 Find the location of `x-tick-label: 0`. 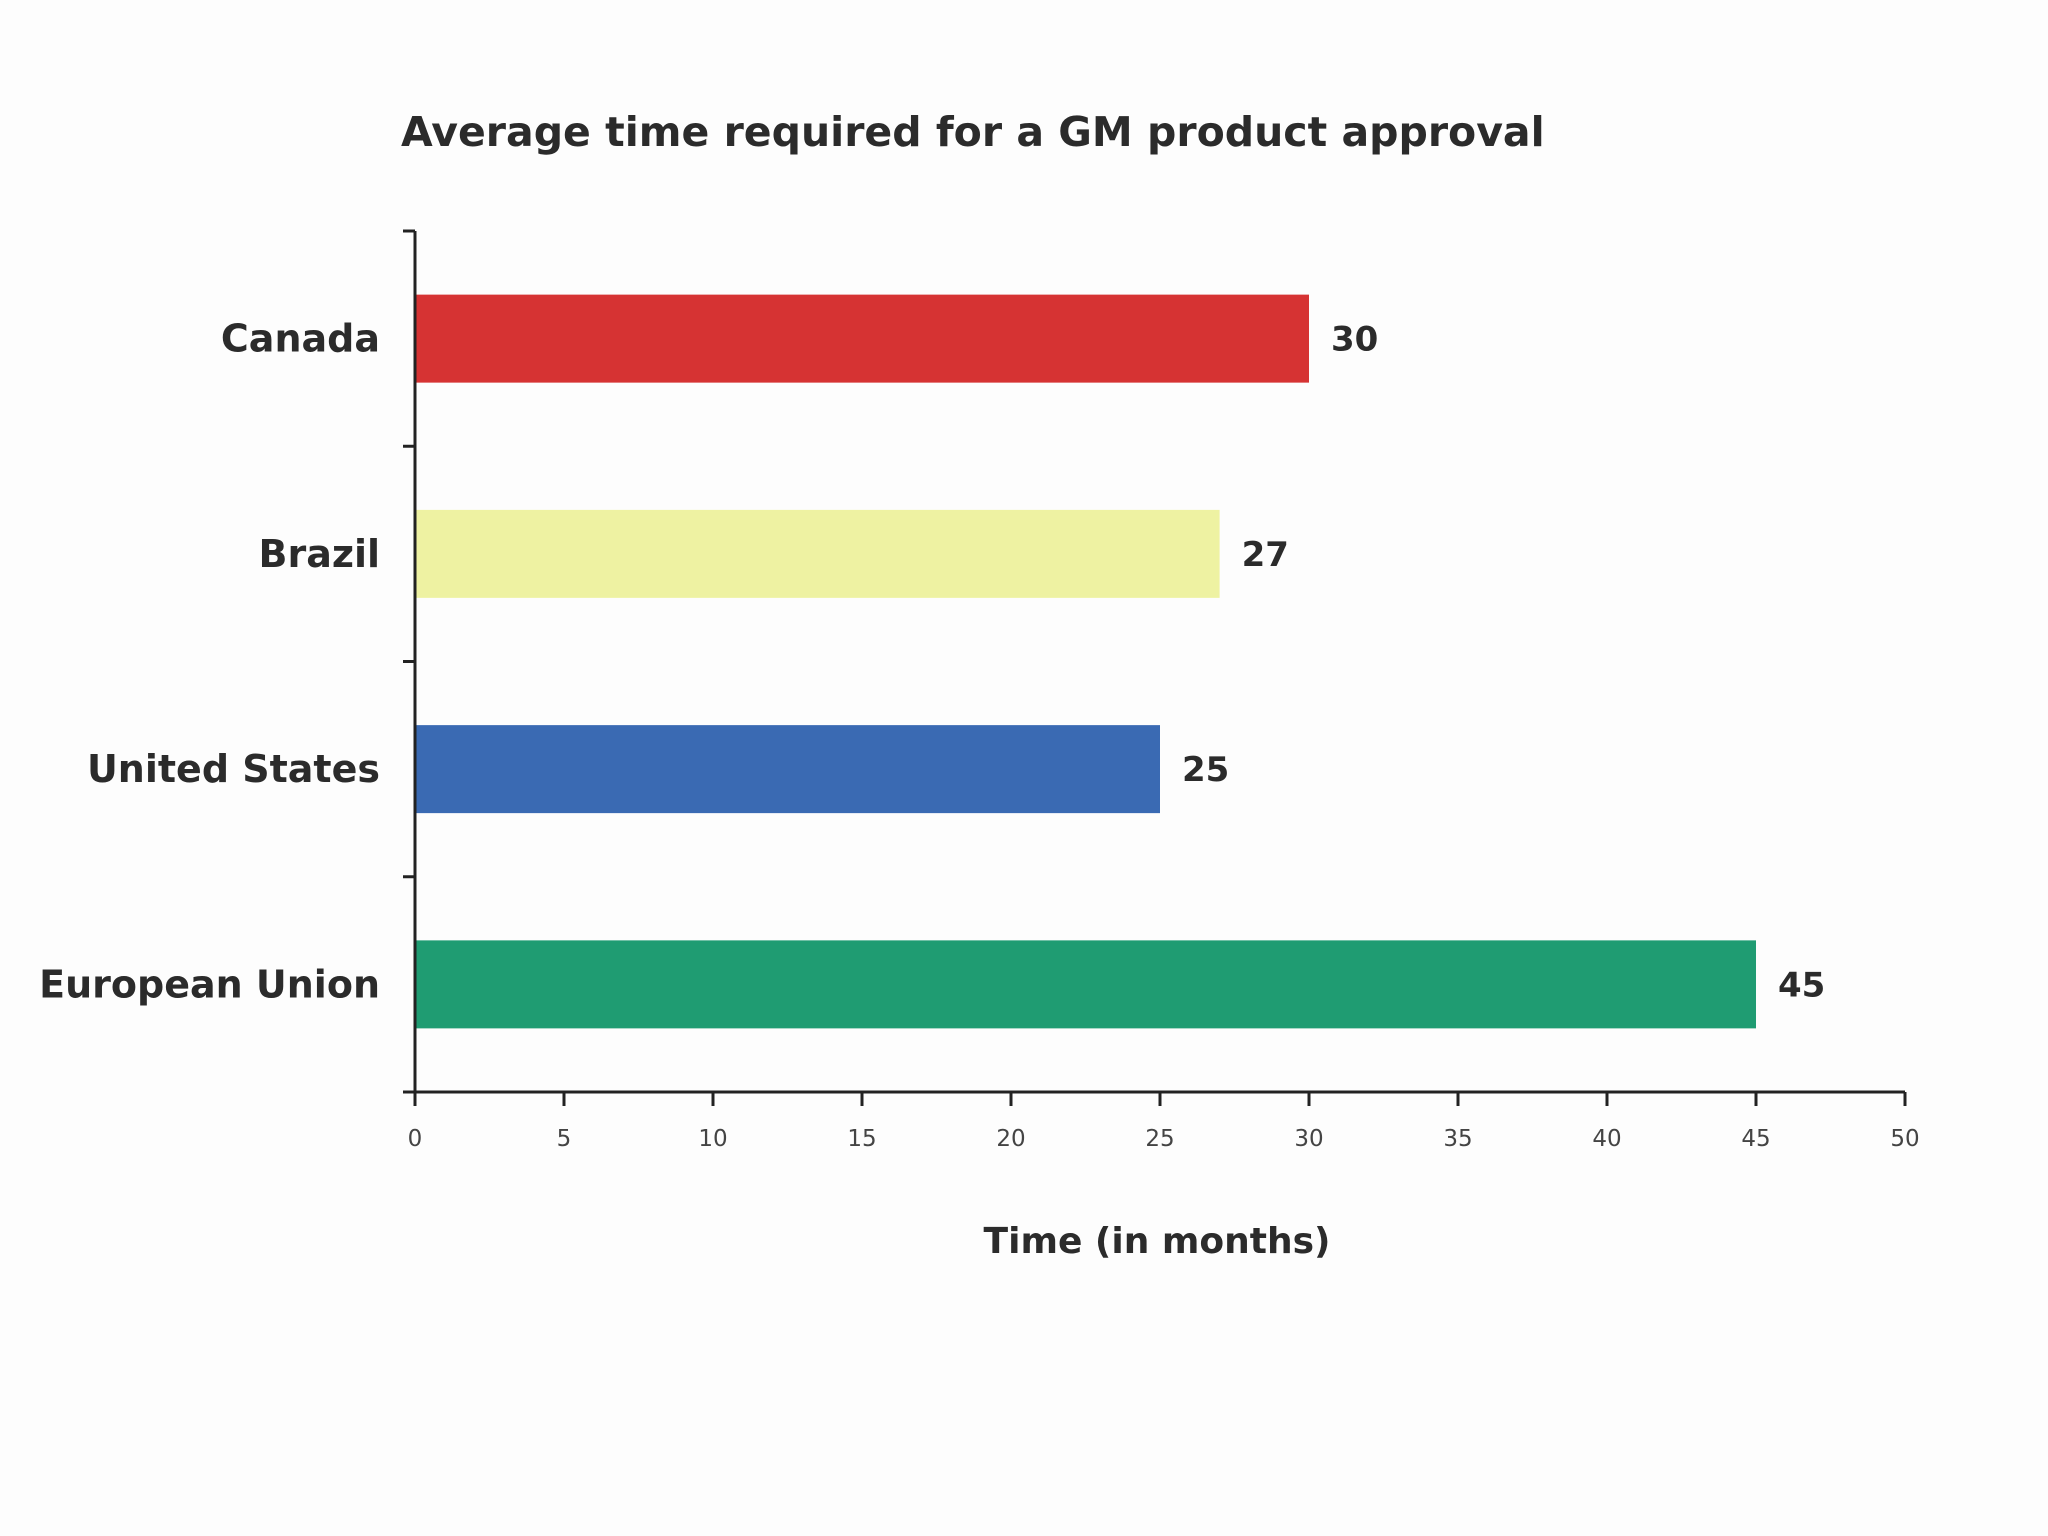

x-tick-label: 0 is located at coordinates (415, 1139).